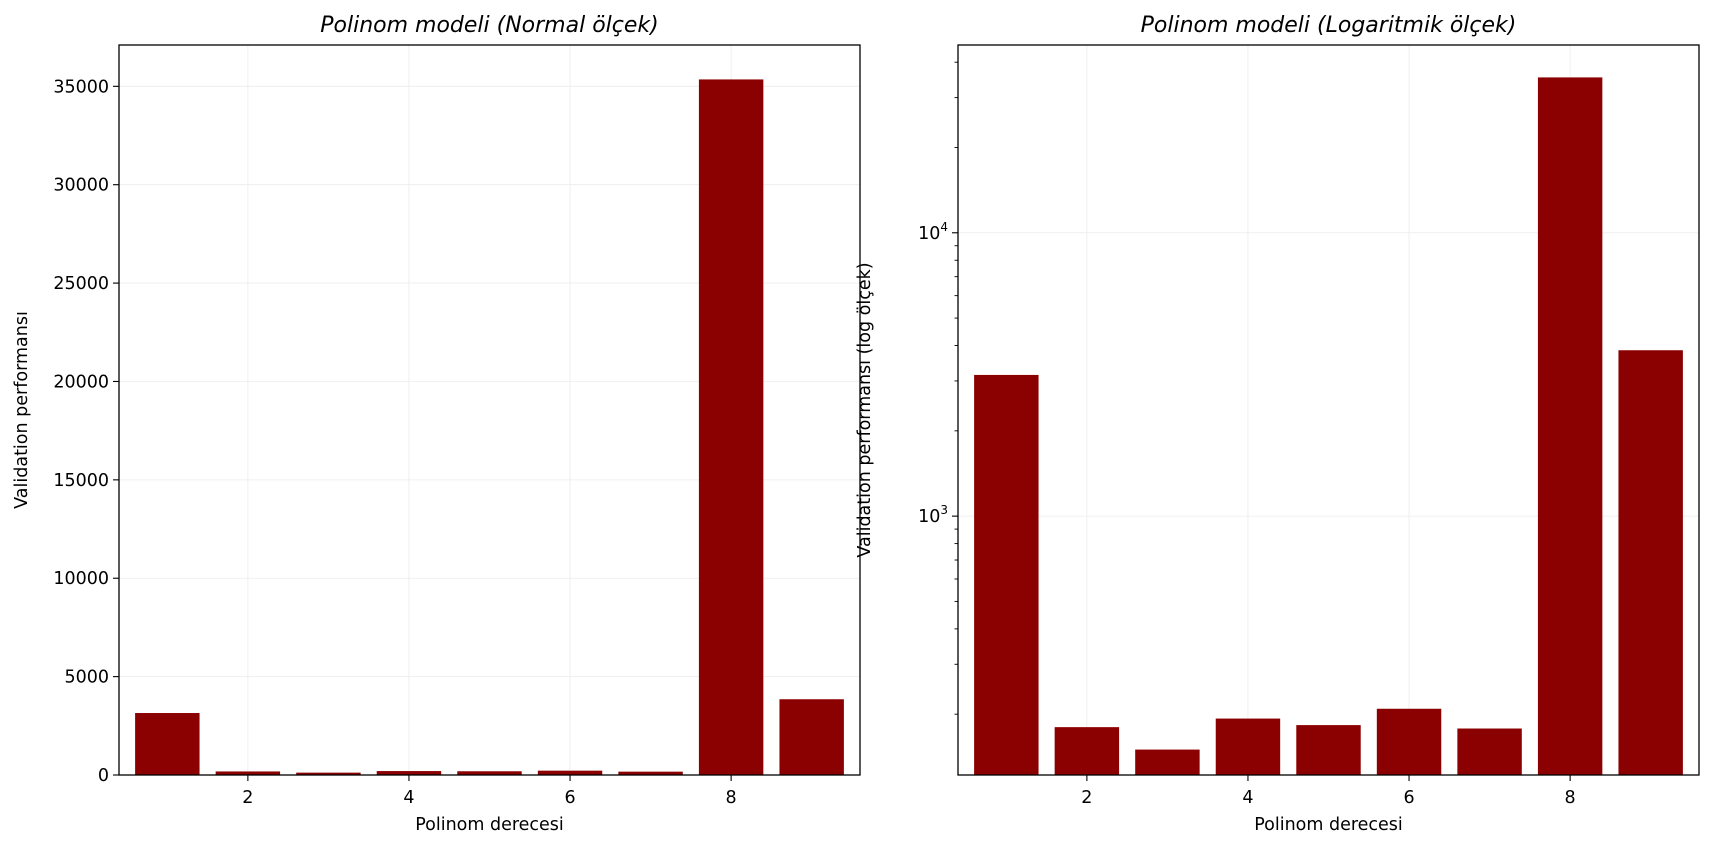 The image size is (1713, 849). I want to click on y-axis-label: Validation performansı, so click(22, 410).